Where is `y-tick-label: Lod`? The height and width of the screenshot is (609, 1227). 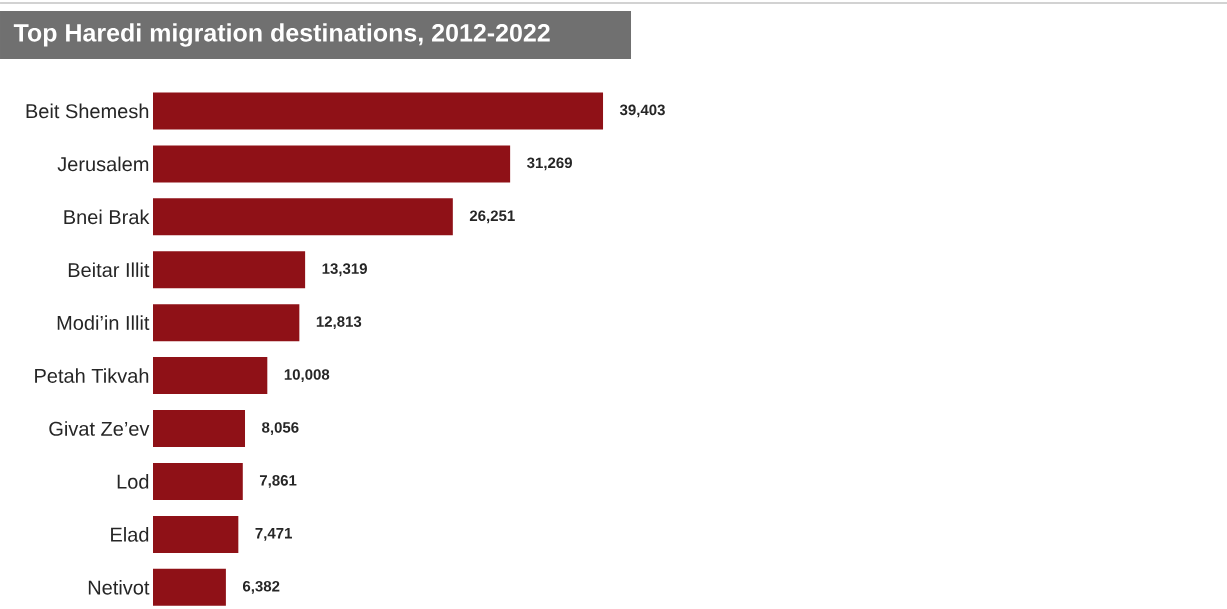 y-tick-label: Lod is located at coordinates (133, 481).